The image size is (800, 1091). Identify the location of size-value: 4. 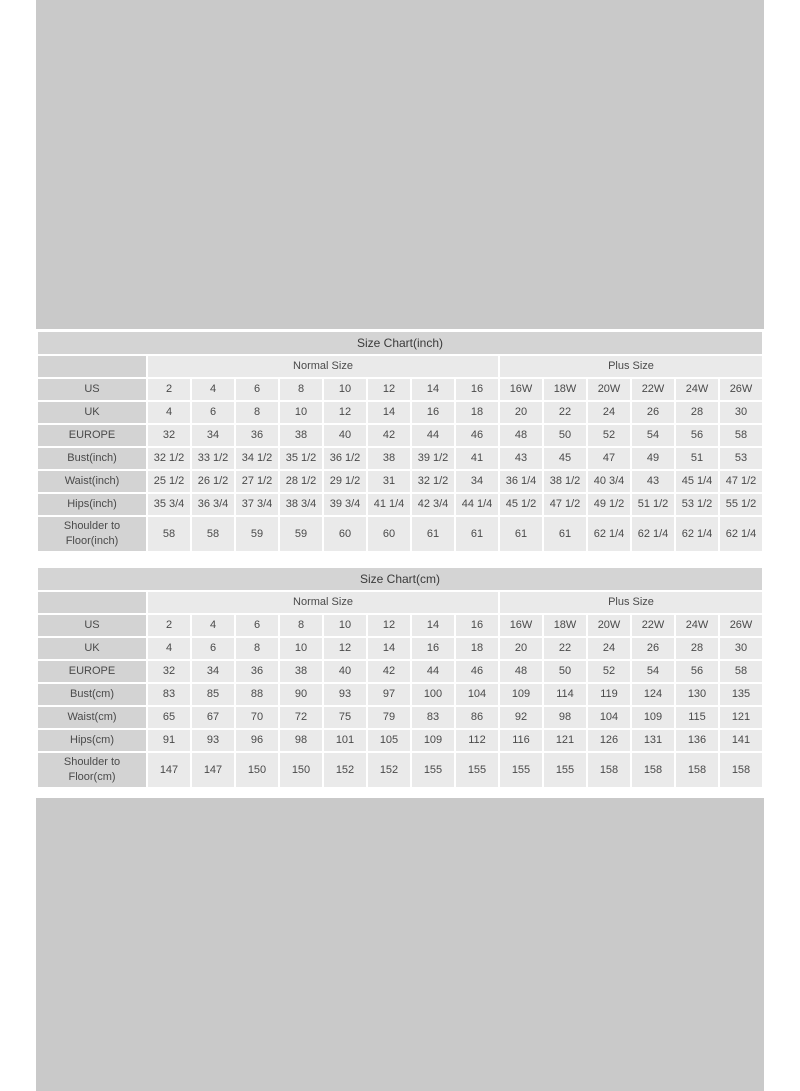
(213, 625).